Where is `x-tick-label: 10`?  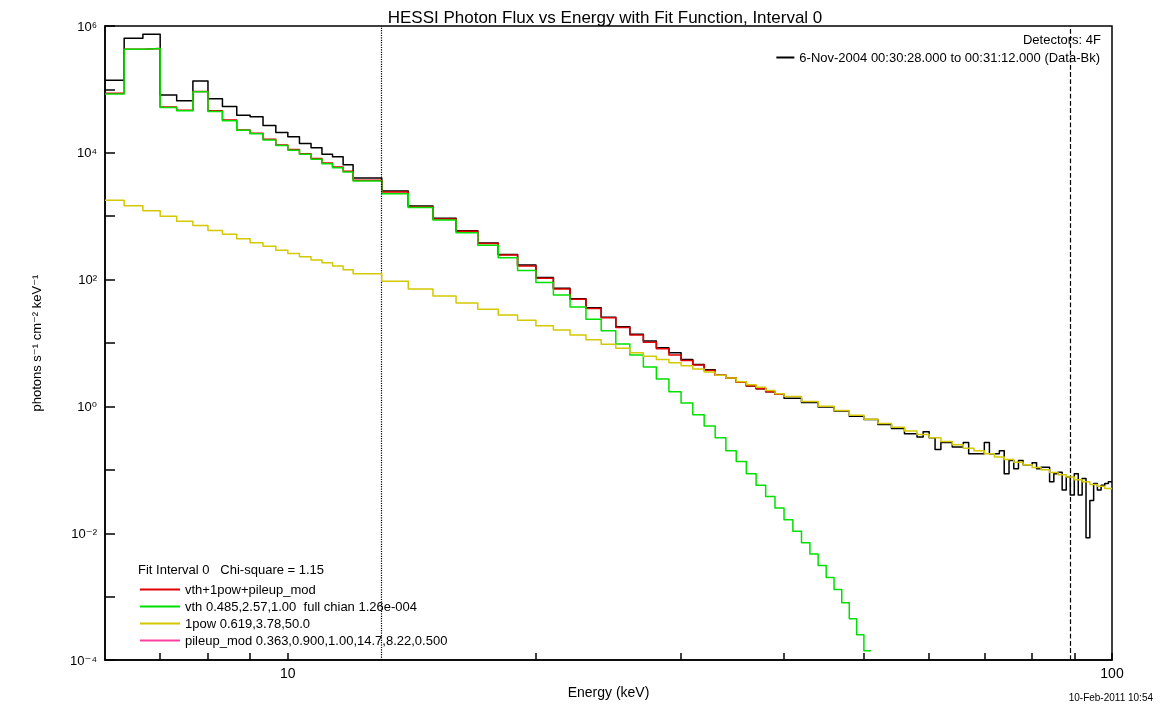 x-tick-label: 10 is located at coordinates (288, 673).